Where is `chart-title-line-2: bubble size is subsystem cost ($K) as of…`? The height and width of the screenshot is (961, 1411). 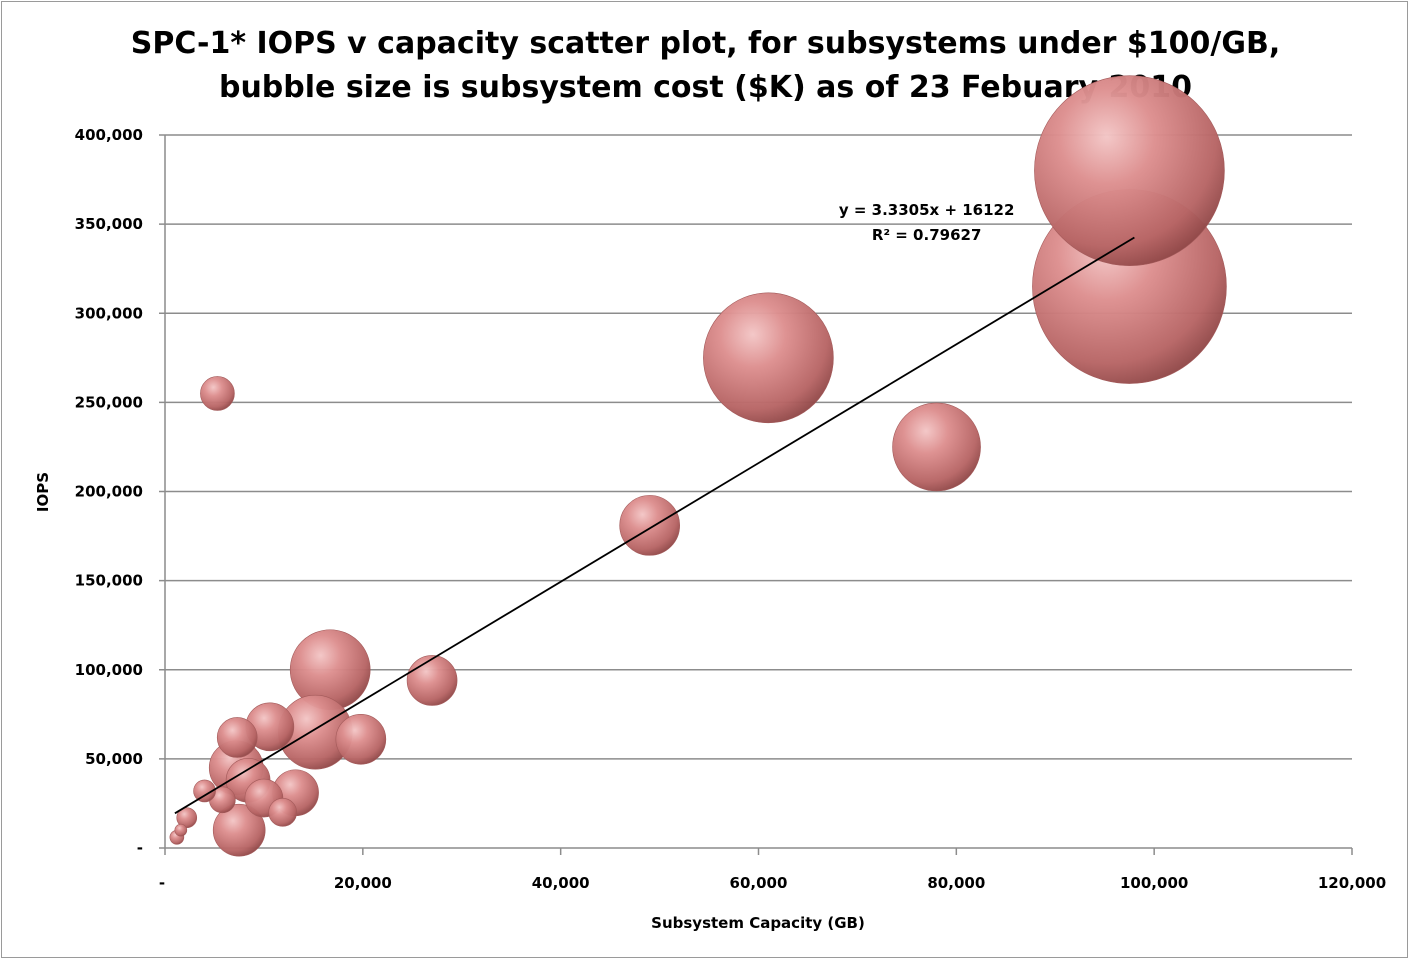
chart-title-line-2: bubble size is subsystem cost ($K) as of… is located at coordinates (705, 87).